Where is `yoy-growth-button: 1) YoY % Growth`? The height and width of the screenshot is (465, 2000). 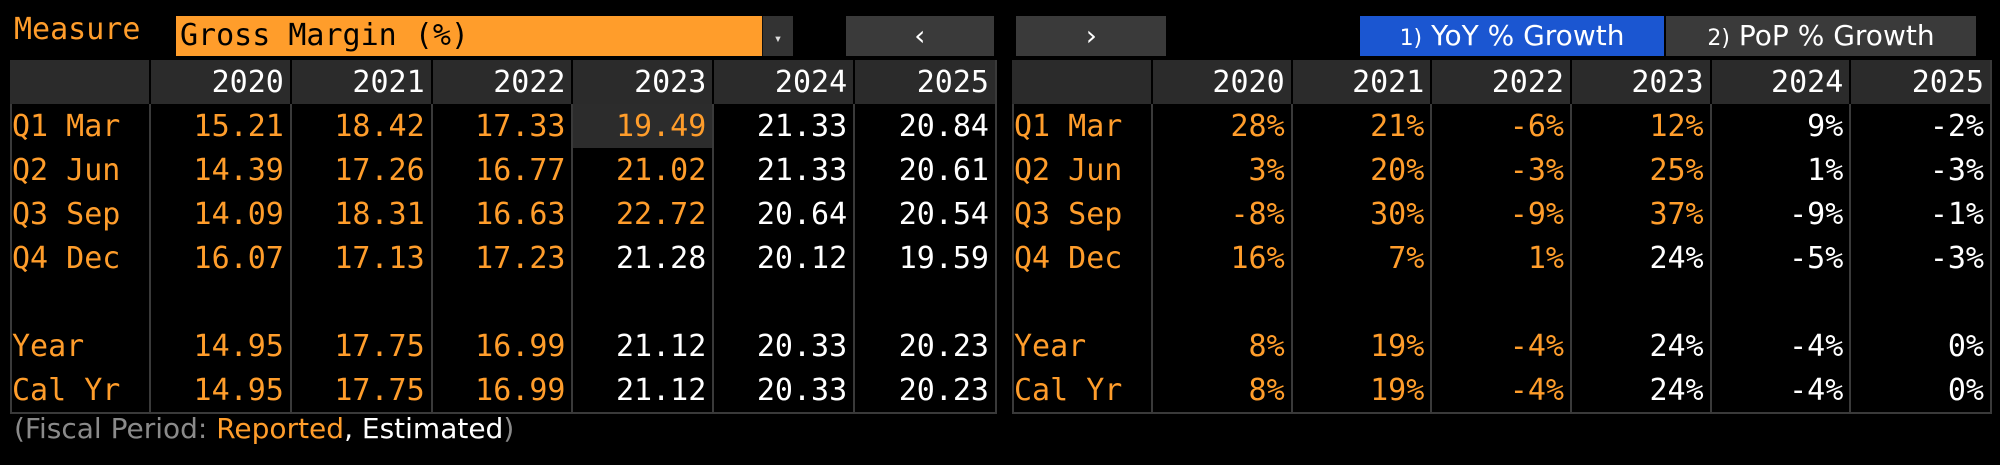
yoy-growth-button: 1) YoY % Growth is located at coordinates (1512, 36).